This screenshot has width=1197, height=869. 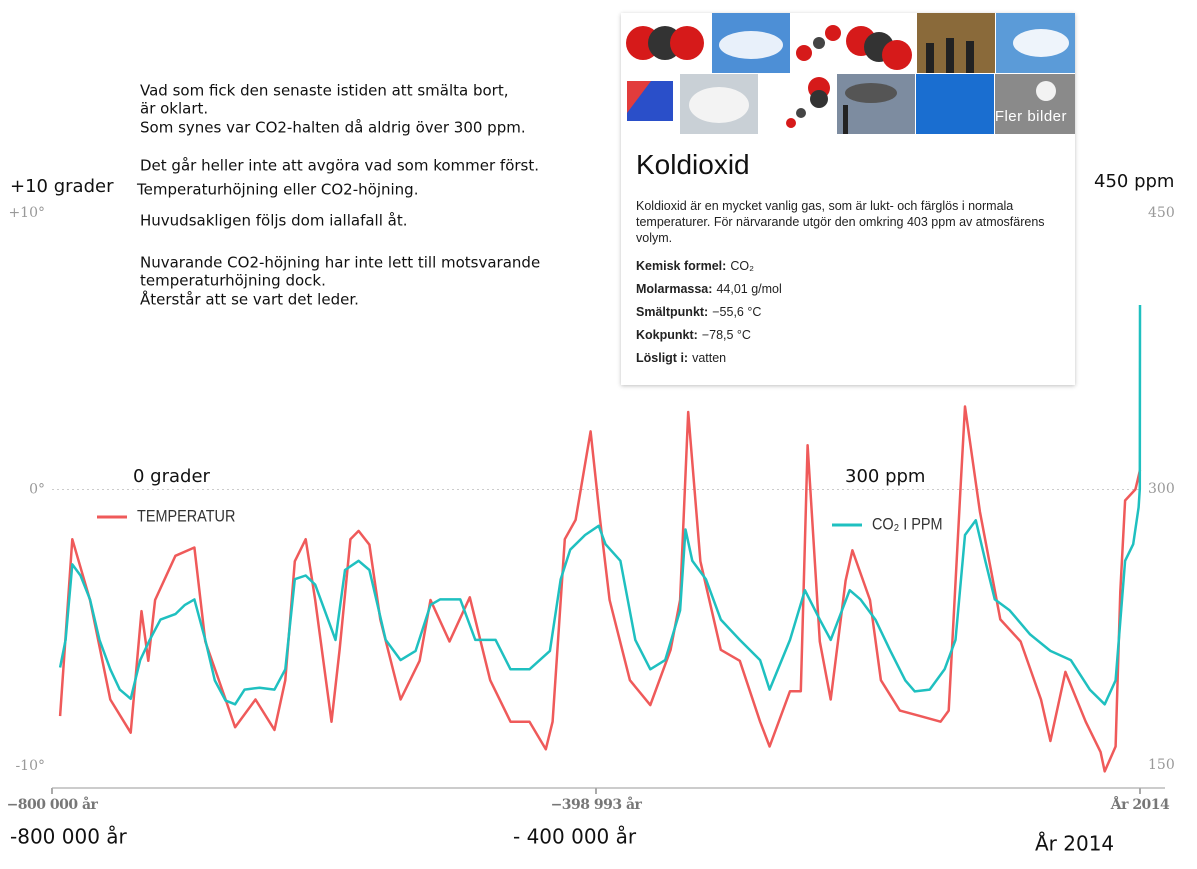 What do you see at coordinates (681, 266) in the screenshot?
I see `fact-label: Kemisk formel:` at bounding box center [681, 266].